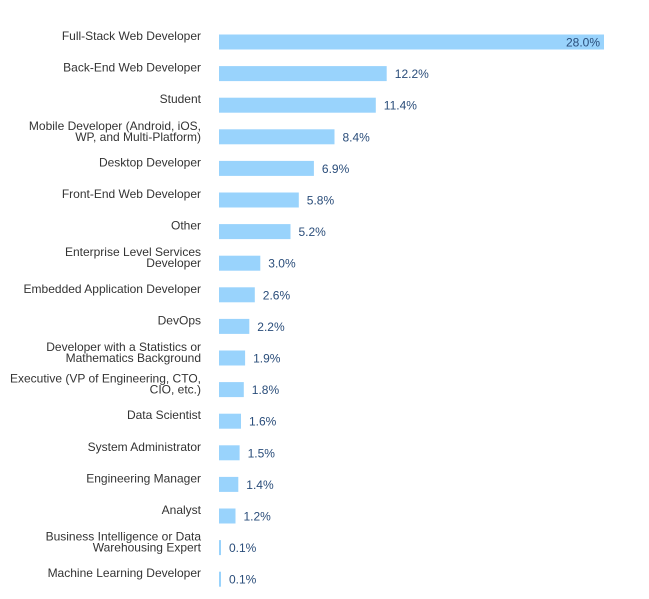  Describe the element at coordinates (277, 295) in the screenshot. I see `value-label: 2.6%` at that location.